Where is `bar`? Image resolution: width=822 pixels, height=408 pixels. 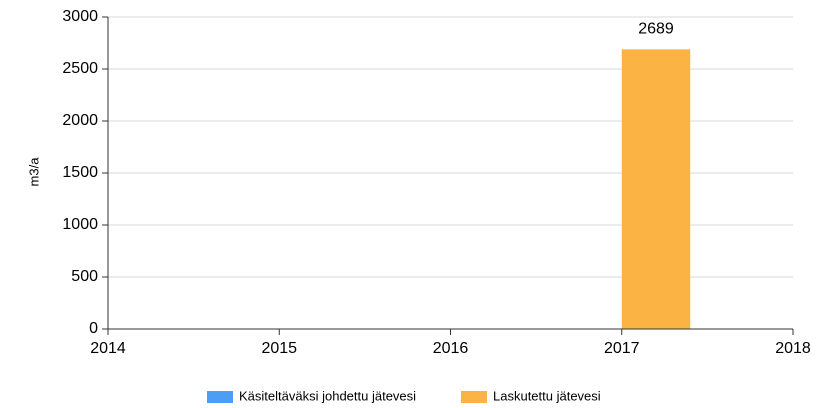 bar is located at coordinates (656, 189).